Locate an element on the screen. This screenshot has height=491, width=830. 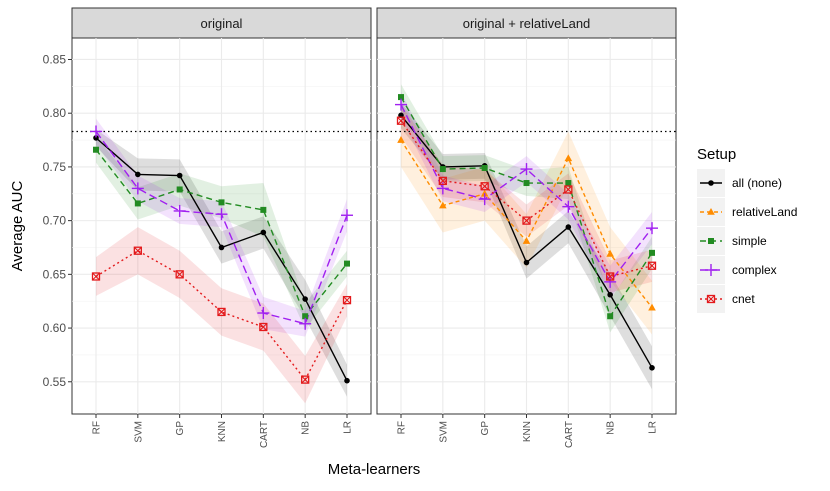
legend-title: Setup is located at coordinates (716, 154).